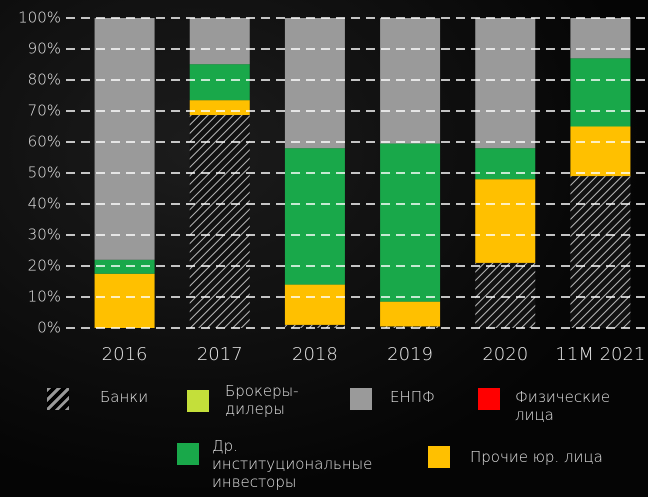  I want to click on legend-label: Банки, so click(124, 397).